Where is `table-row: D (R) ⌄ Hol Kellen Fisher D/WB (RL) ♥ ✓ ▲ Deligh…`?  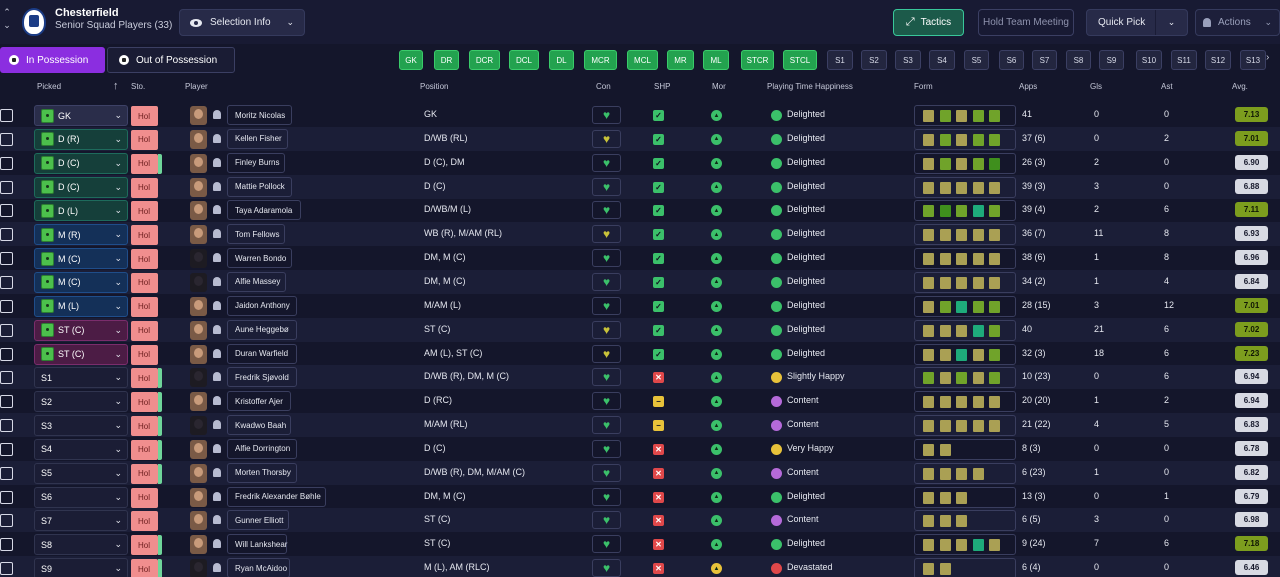 table-row: D (R) ⌄ Hol Kellen Fisher D/WB (RL) ♥ ✓ ▲ Deligh… is located at coordinates (640, 138).